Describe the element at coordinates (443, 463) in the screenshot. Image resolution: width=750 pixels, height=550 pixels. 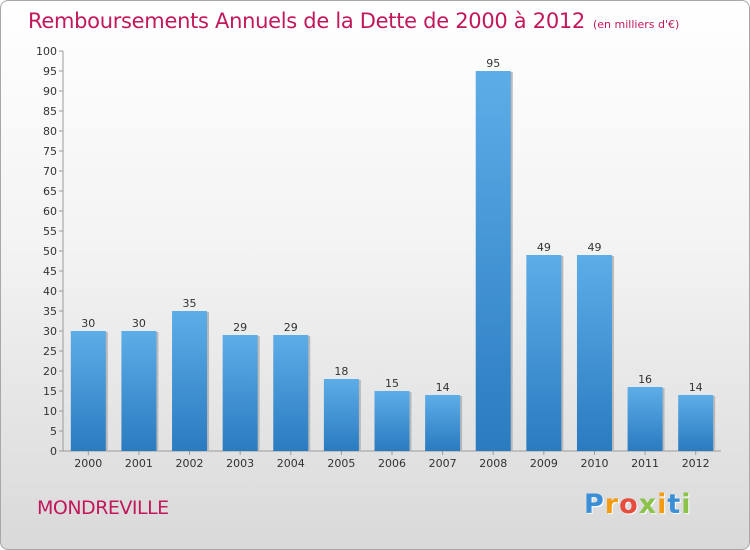
I see `x-tick-label: 2007` at that location.